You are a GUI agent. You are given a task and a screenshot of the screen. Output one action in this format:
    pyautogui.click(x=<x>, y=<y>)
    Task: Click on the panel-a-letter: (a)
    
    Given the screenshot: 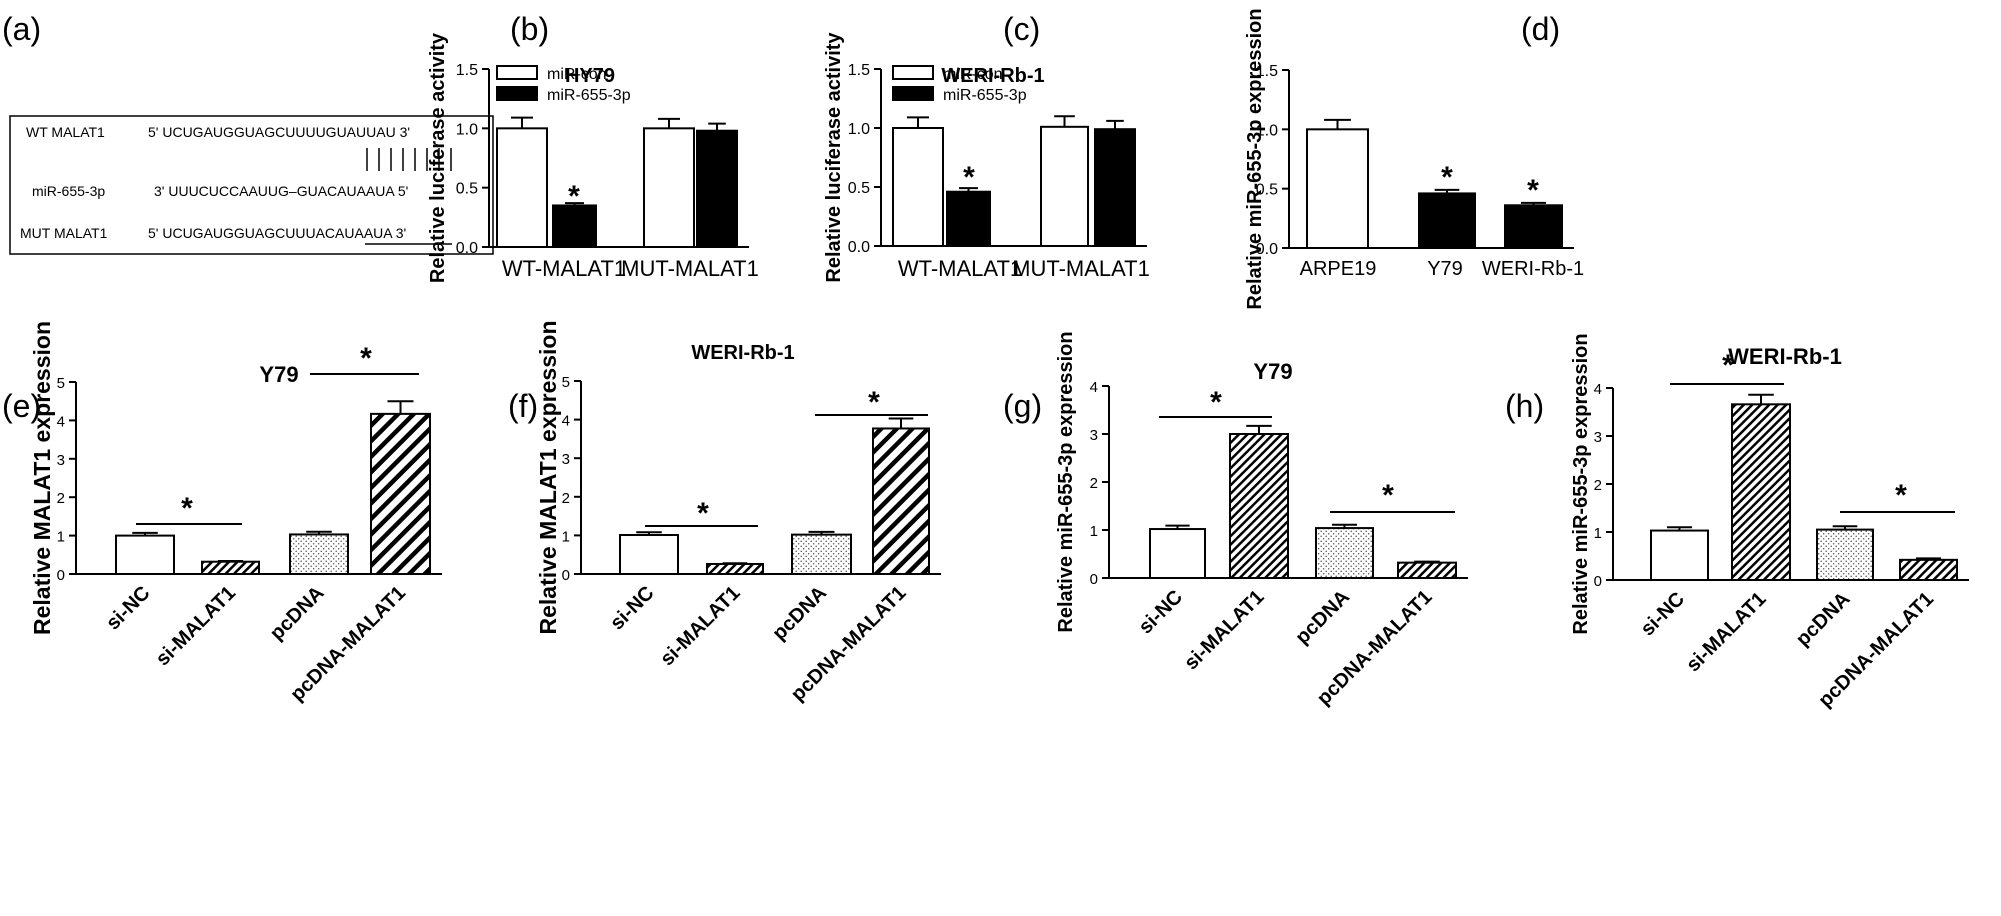 What is the action you would take?
    pyautogui.click(x=21, y=29)
    